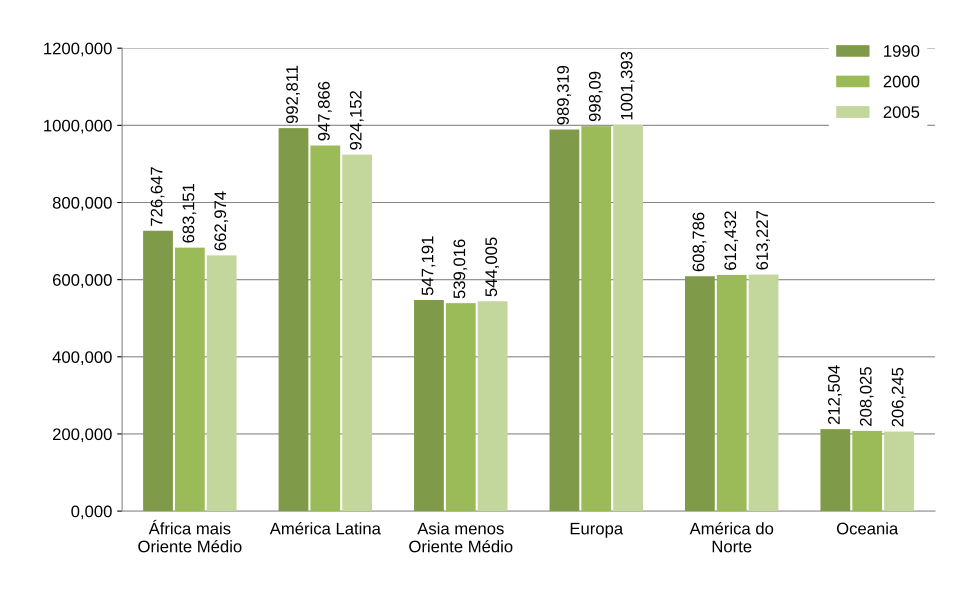 Image resolution: width=954 pixels, height=595 pixels. What do you see at coordinates (460, 268) in the screenshot?
I see `data-label: 539,016` at bounding box center [460, 268].